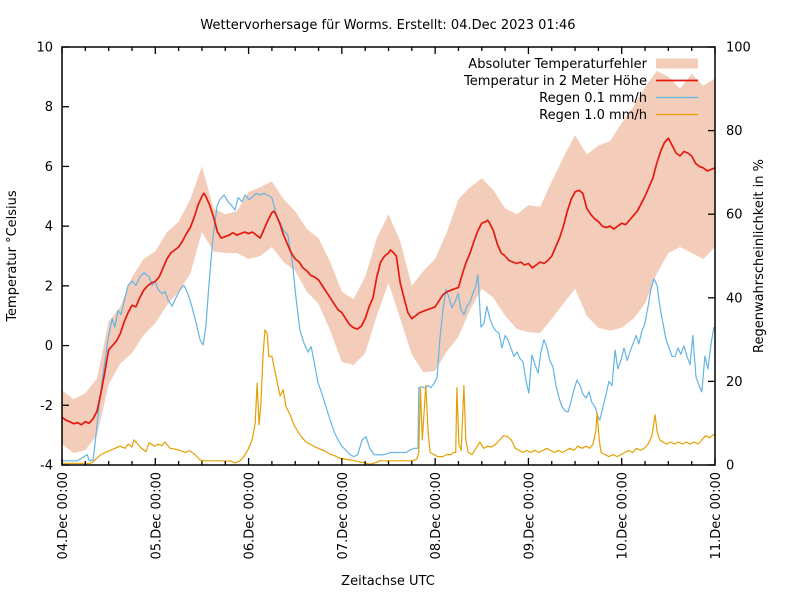 Image resolution: width=800 pixels, height=600 pixels. What do you see at coordinates (49, 227) in the screenshot?
I see `y-left-tick-label: 4` at bounding box center [49, 227].